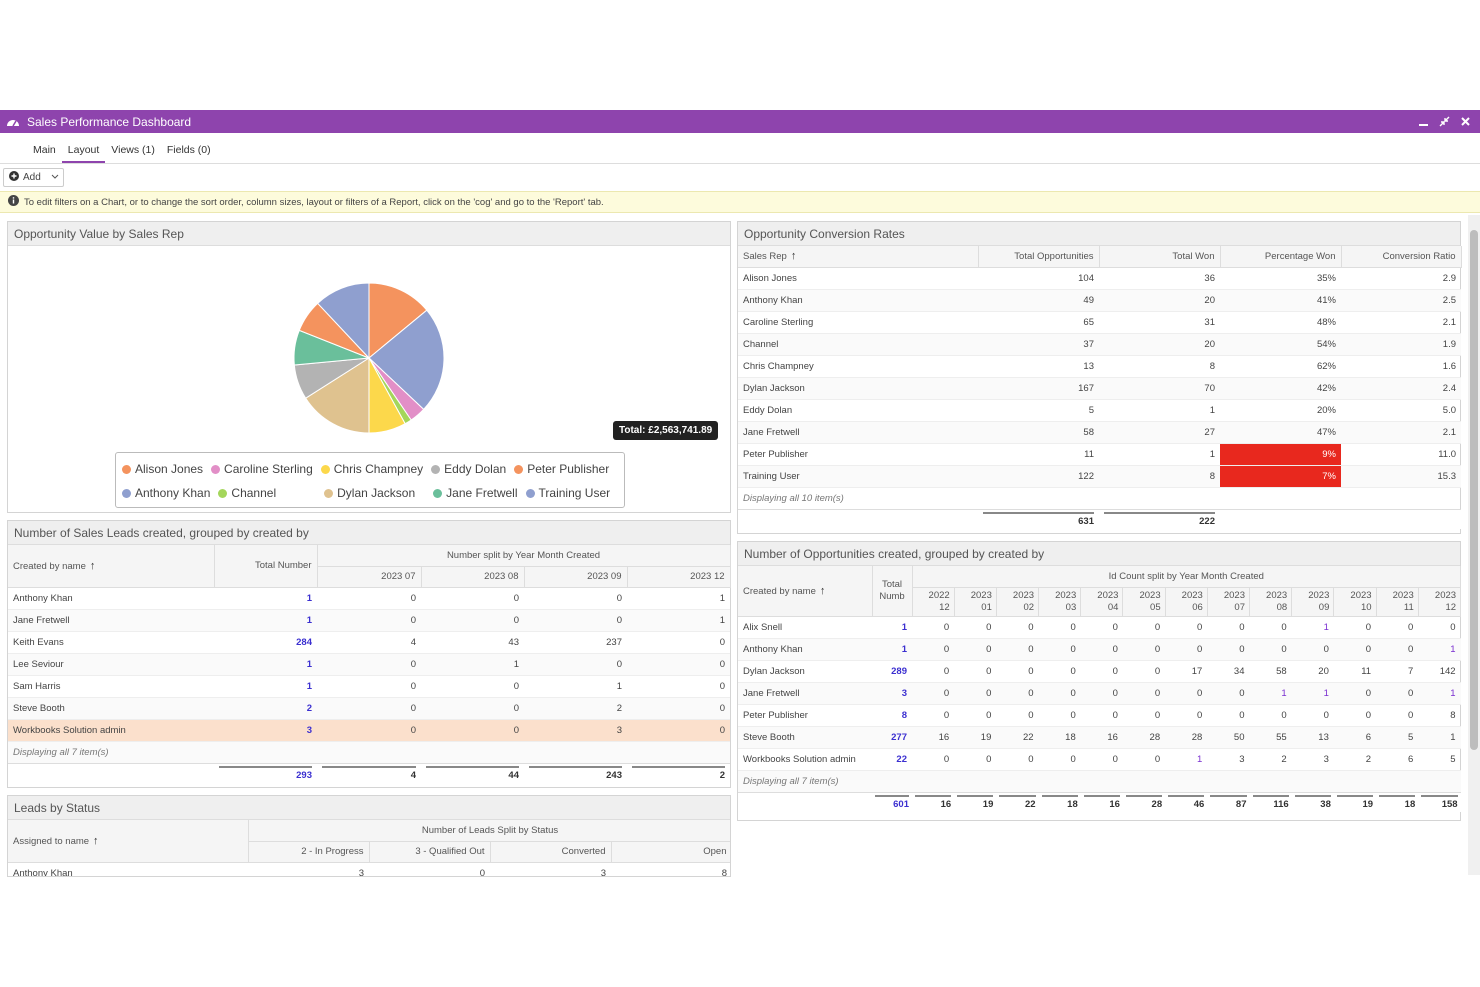 This screenshot has width=1480, height=987. What do you see at coordinates (1099, 366) in the screenshot?
I see `table-row: Chris Champney 13 8 62% 1.6` at bounding box center [1099, 366].